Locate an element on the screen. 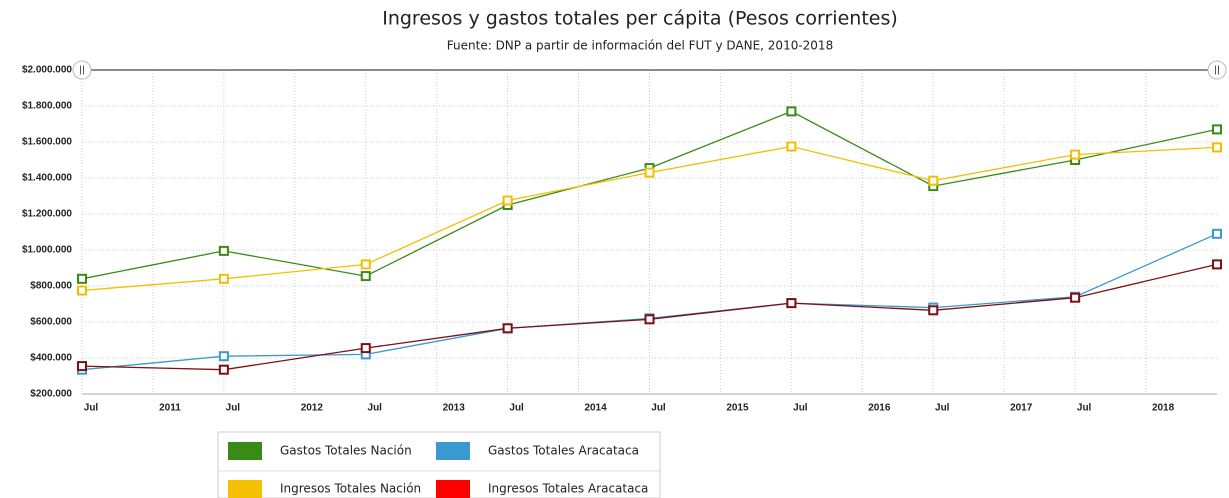 The width and height of the screenshot is (1229, 498). y-tick-label: $800.000 is located at coordinates (51, 286).